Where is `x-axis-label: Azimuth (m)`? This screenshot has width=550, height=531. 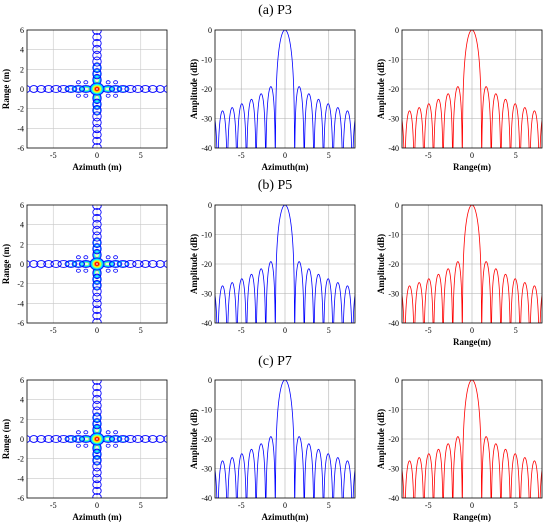 x-axis-label: Azimuth (m) is located at coordinates (96, 517).